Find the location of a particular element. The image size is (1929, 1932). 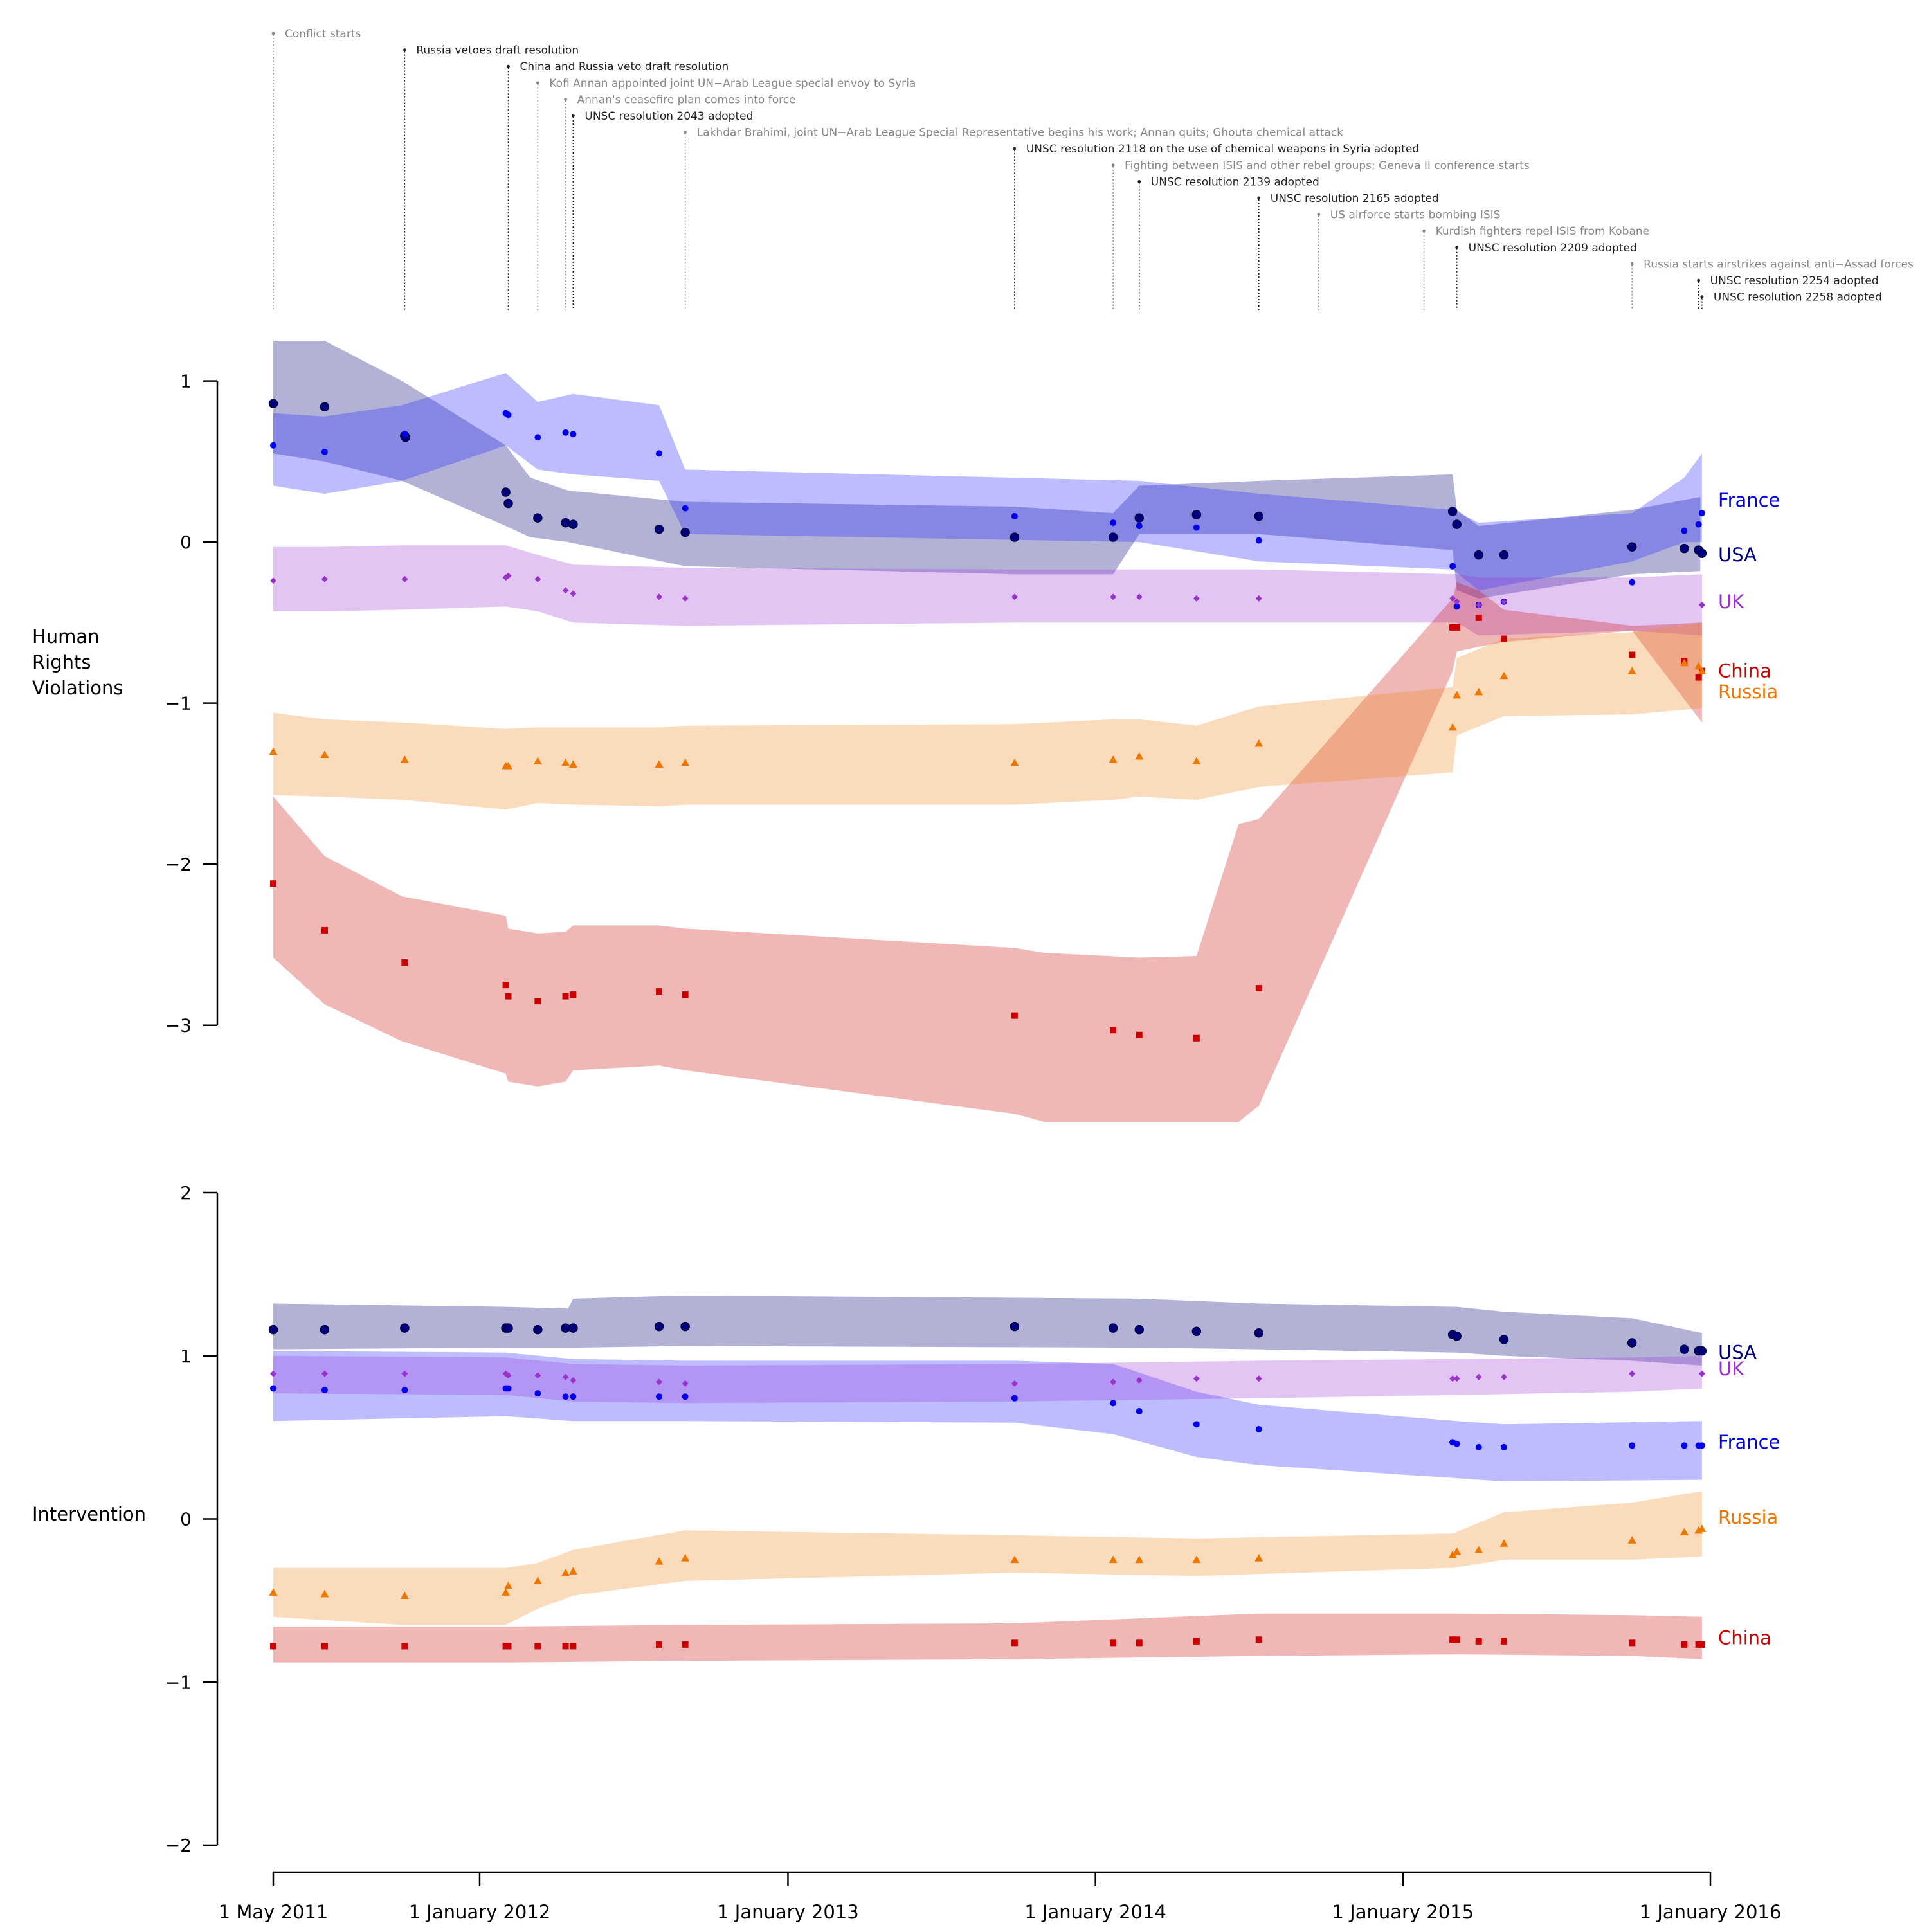

event-annotation: UNSC resolution 2165 adopted is located at coordinates (1348, 251).